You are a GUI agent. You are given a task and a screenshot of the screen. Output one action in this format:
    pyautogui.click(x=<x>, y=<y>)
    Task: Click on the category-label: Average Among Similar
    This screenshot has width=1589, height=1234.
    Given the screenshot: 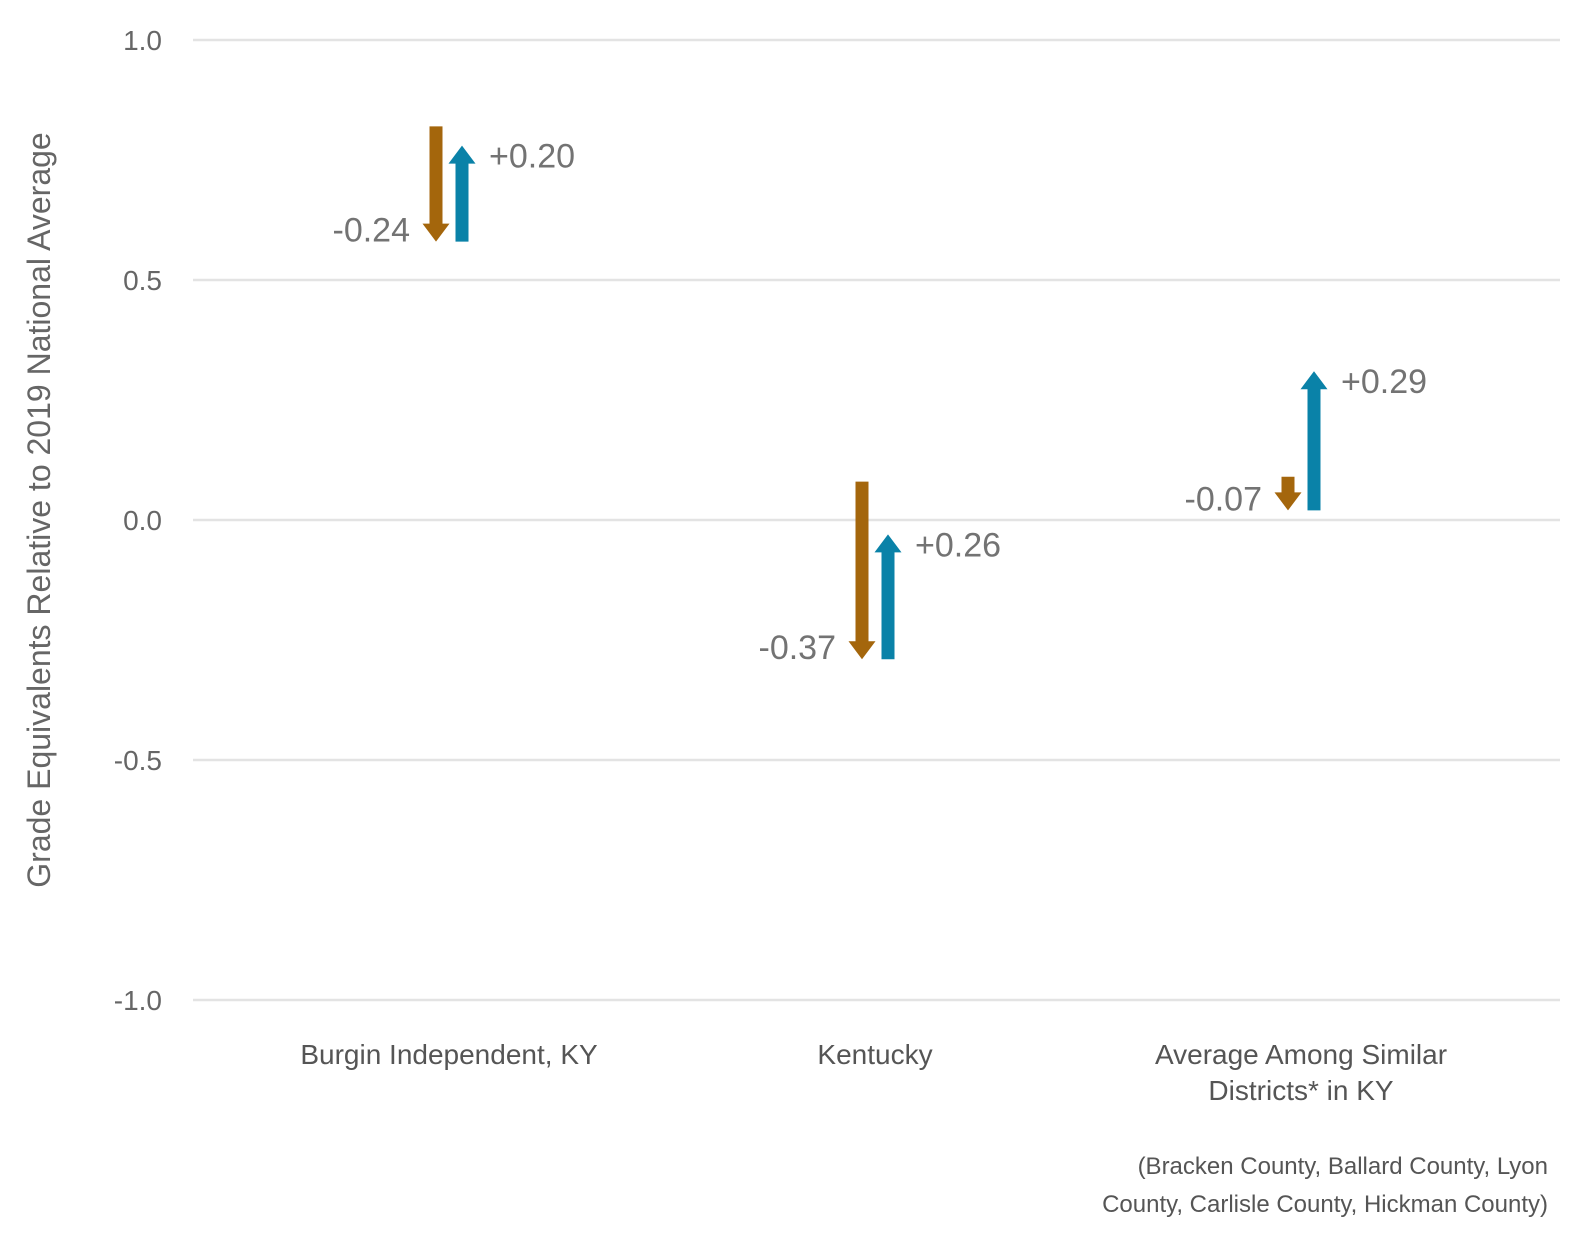 What is the action you would take?
    pyautogui.click(x=1301, y=1054)
    